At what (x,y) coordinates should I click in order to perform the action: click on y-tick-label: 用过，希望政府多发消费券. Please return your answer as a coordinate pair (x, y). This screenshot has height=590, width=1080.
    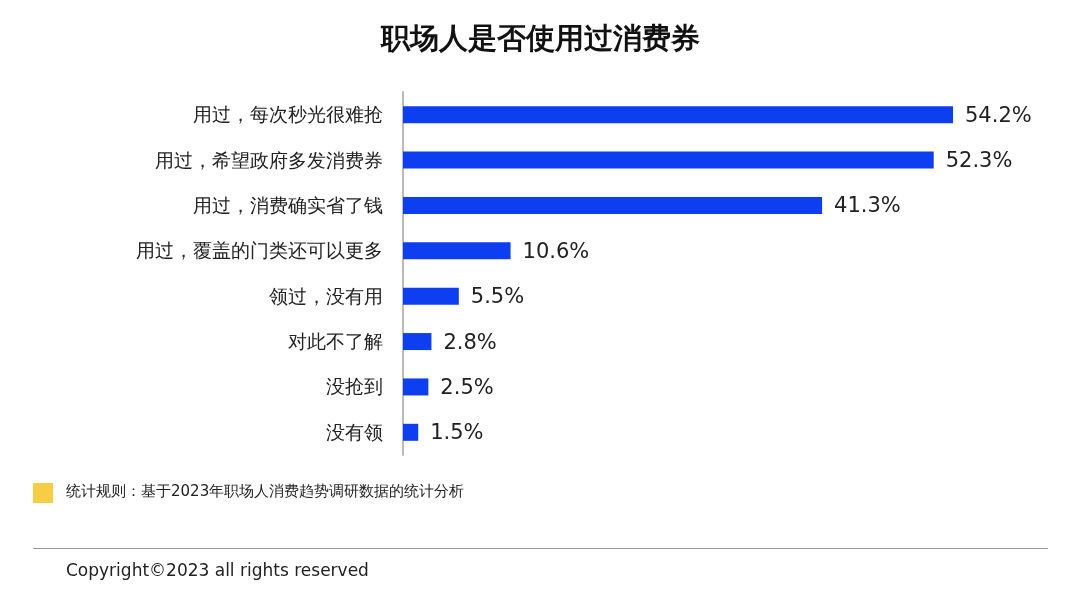
    Looking at the image, I should click on (269, 160).